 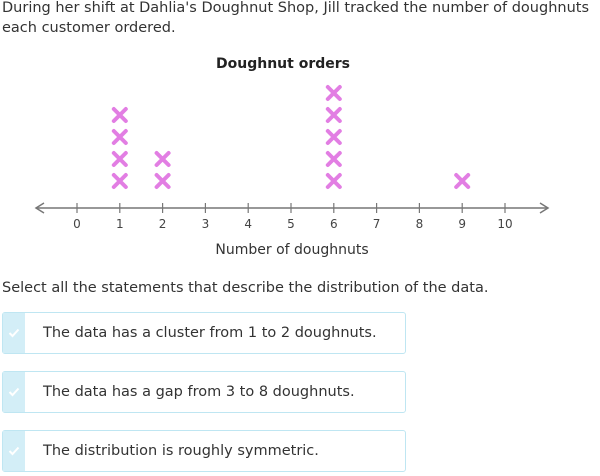 I want to click on chart-title: Doughnut orders, so click(x=283, y=64).